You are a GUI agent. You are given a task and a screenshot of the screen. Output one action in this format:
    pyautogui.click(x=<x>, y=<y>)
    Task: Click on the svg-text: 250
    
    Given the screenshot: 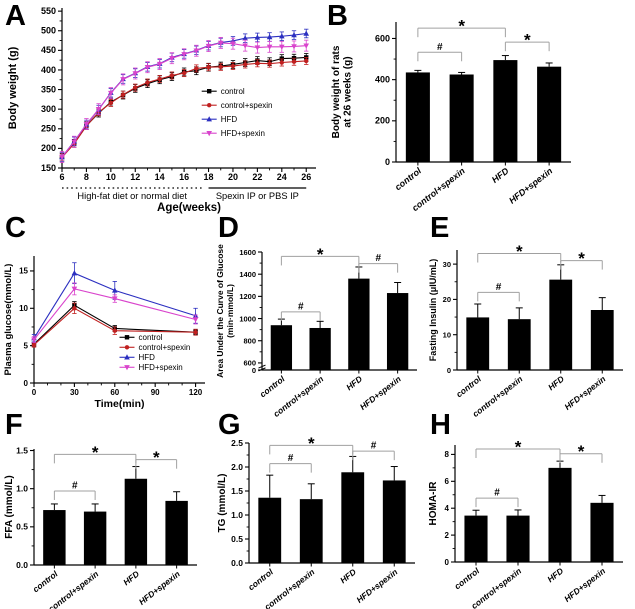 What is the action you would take?
    pyautogui.click(x=48, y=129)
    